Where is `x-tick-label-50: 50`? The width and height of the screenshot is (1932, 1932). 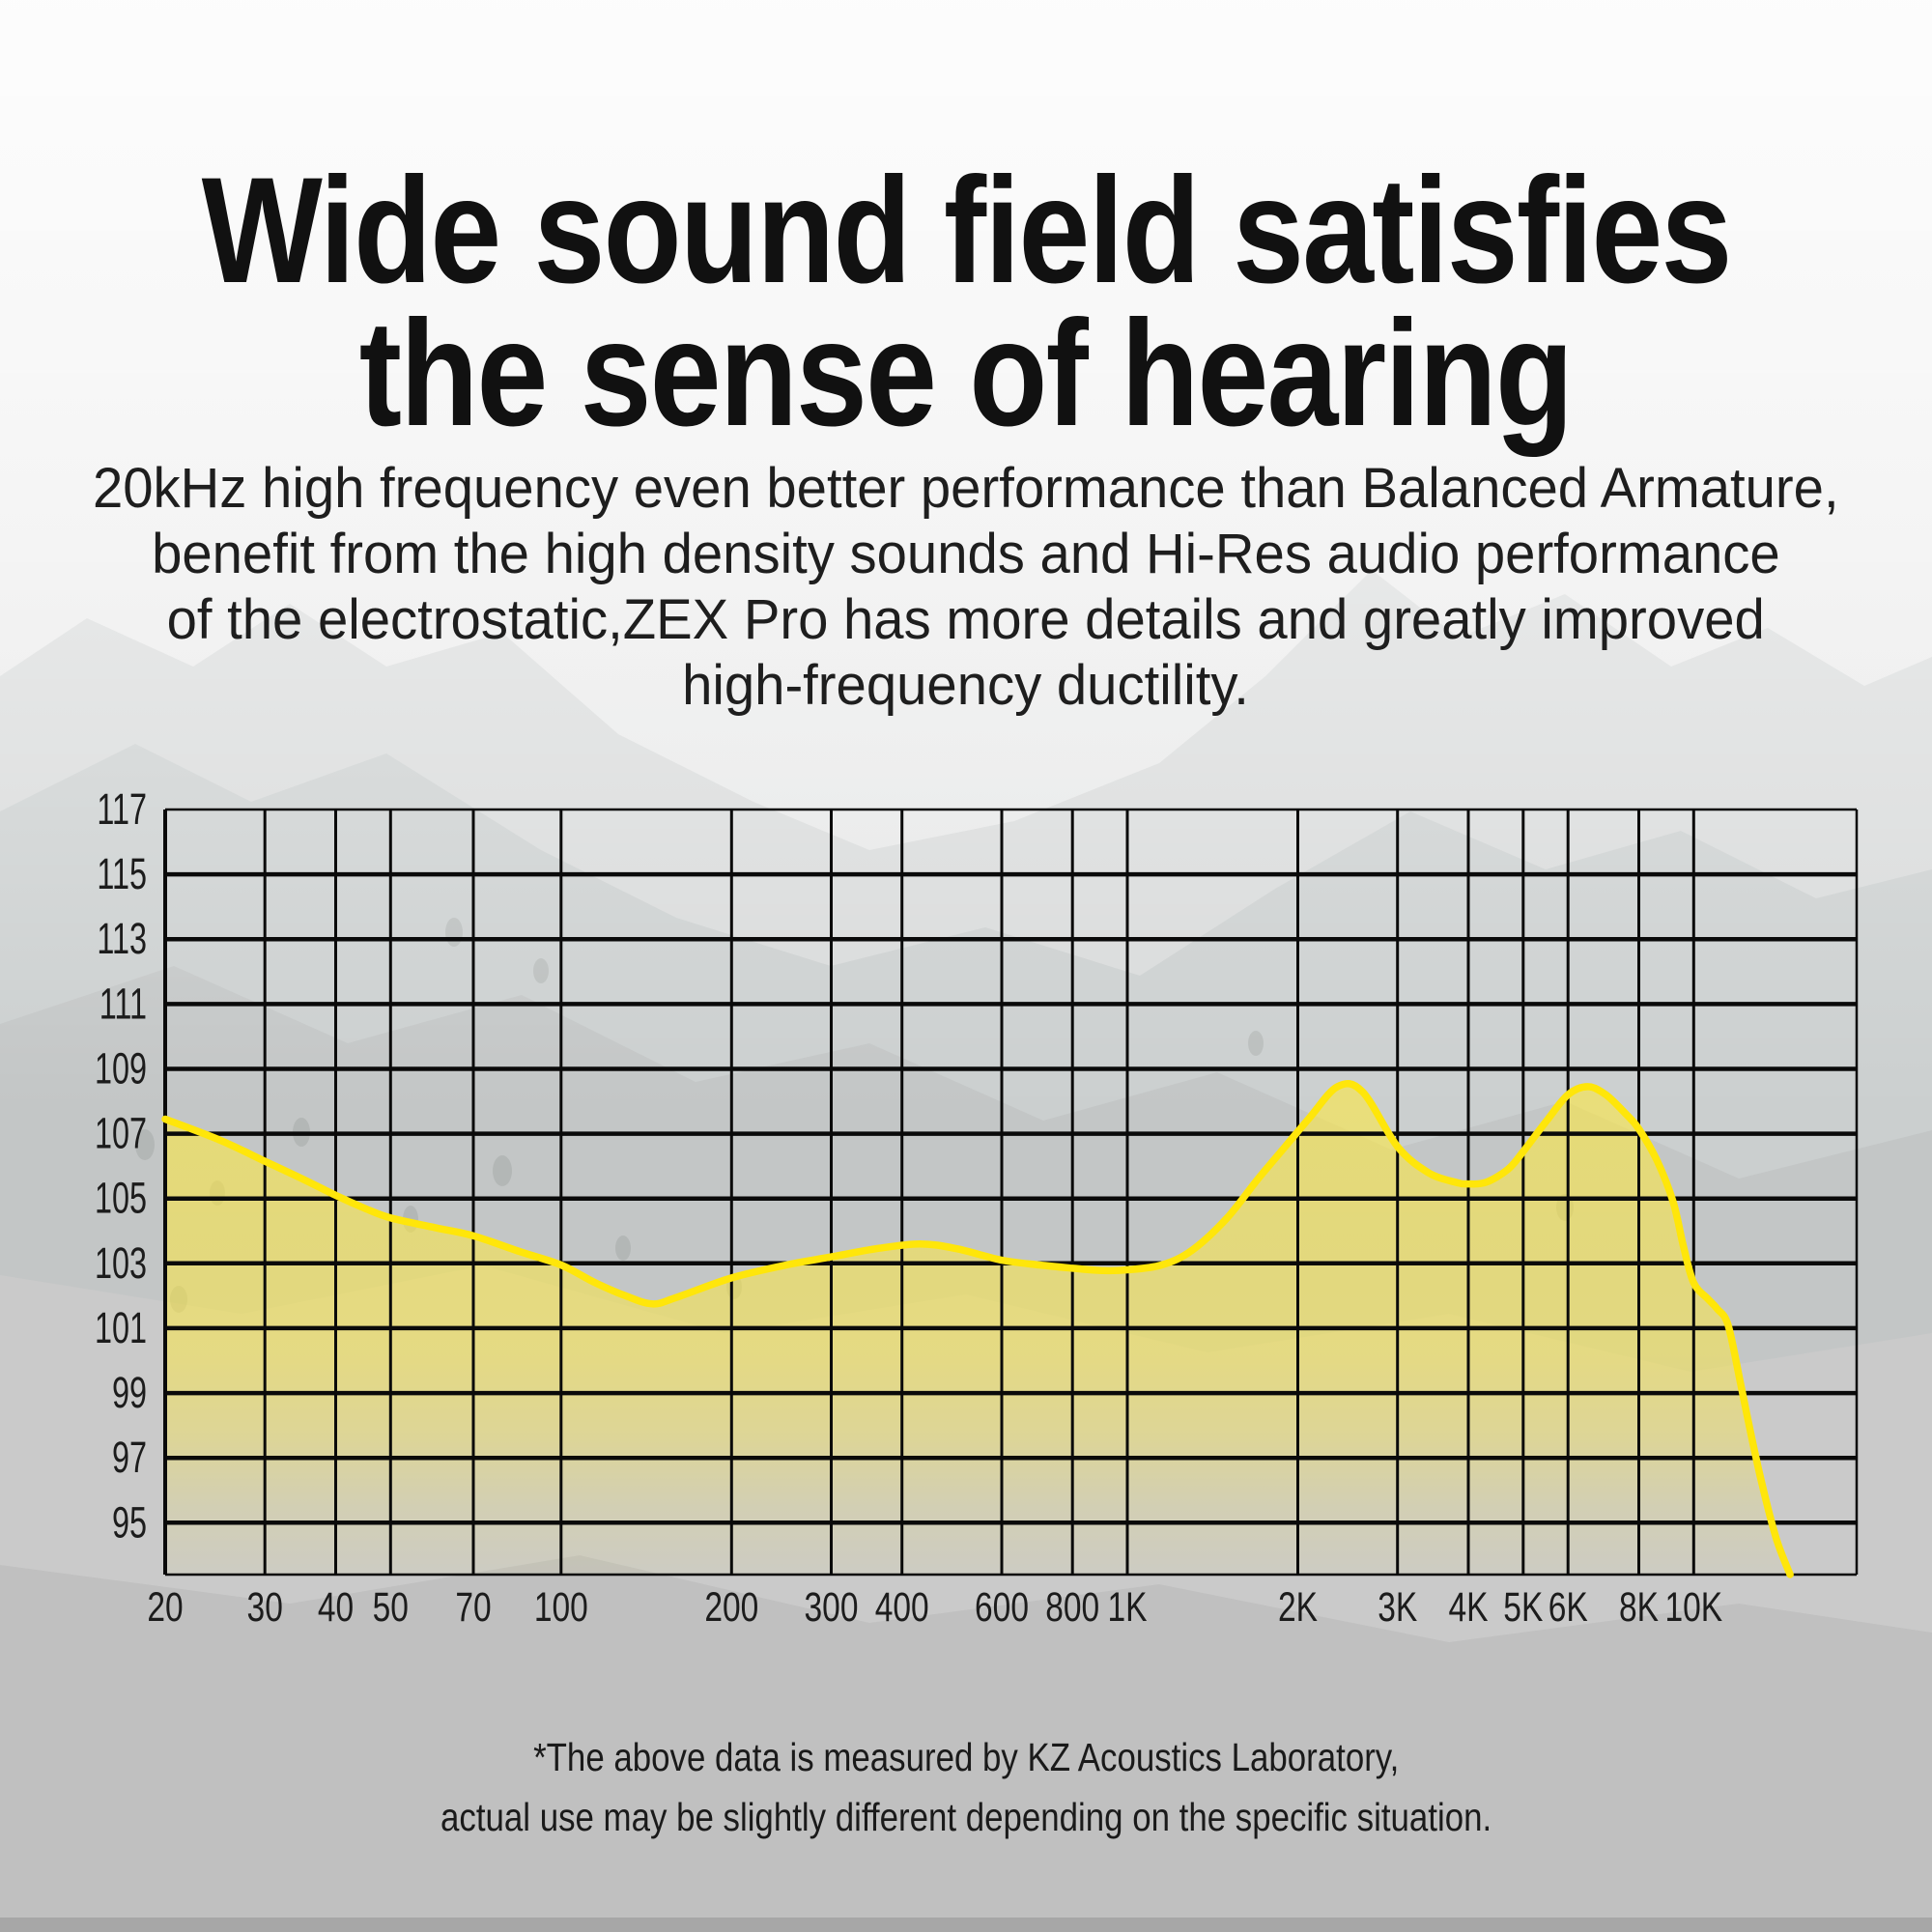
x-tick-label-50: 50 is located at coordinates (391, 1607).